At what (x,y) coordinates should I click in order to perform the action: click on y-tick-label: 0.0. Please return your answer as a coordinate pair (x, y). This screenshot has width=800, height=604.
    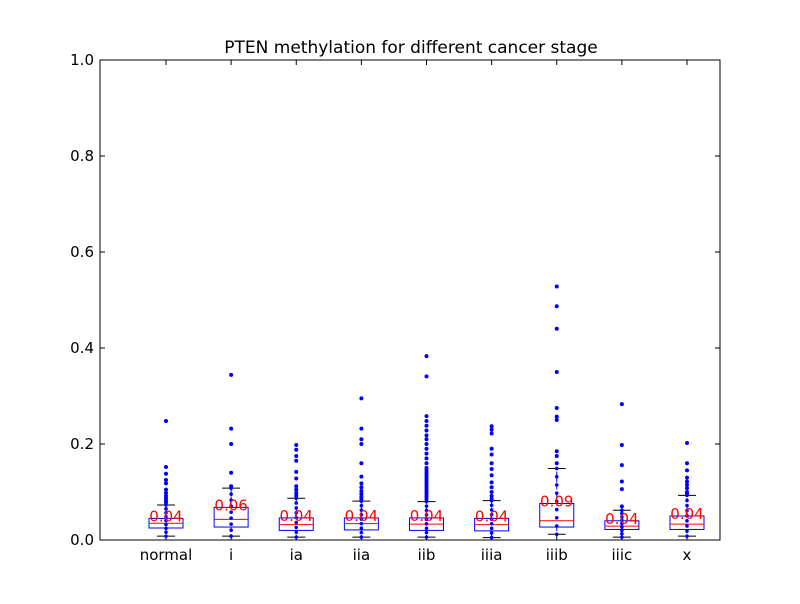
    Looking at the image, I should click on (82, 540).